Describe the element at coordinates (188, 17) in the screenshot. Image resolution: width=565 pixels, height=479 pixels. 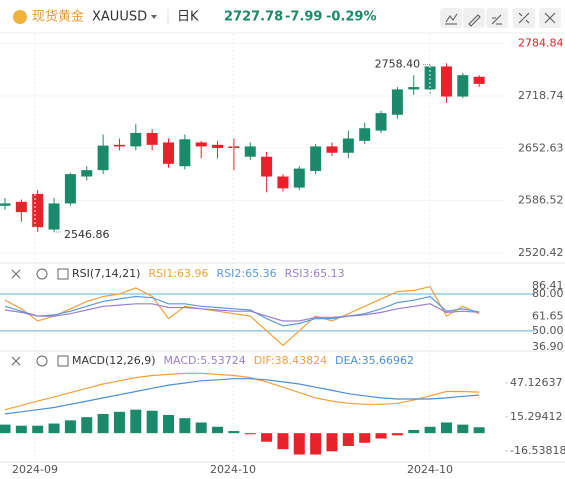
I see `period: 日K` at that location.